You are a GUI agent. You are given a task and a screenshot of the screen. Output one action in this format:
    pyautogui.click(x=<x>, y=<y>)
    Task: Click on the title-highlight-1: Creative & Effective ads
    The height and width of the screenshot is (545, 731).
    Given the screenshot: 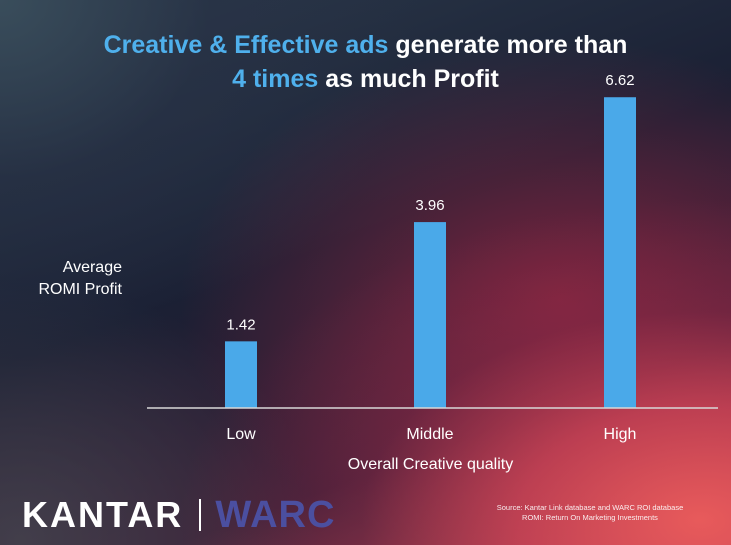 What is the action you would take?
    pyautogui.click(x=246, y=45)
    